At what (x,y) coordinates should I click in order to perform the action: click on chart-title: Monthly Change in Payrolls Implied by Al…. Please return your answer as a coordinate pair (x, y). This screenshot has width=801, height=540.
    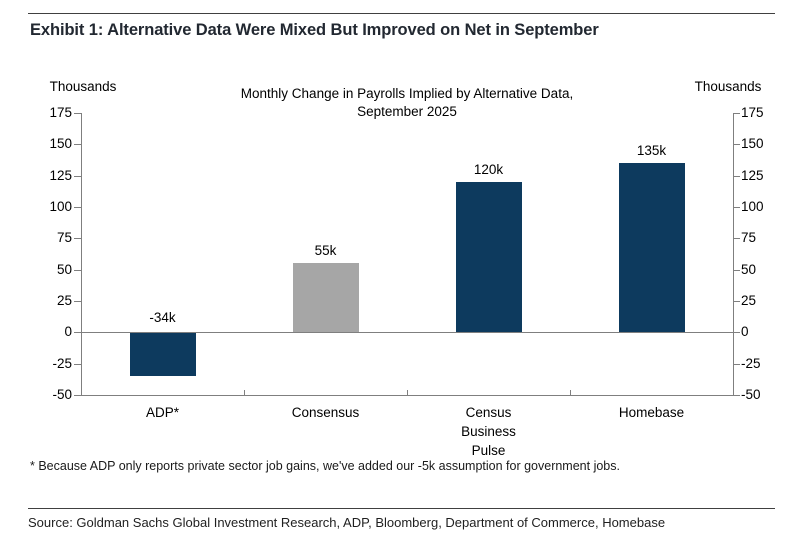
    Looking at the image, I should click on (407, 103).